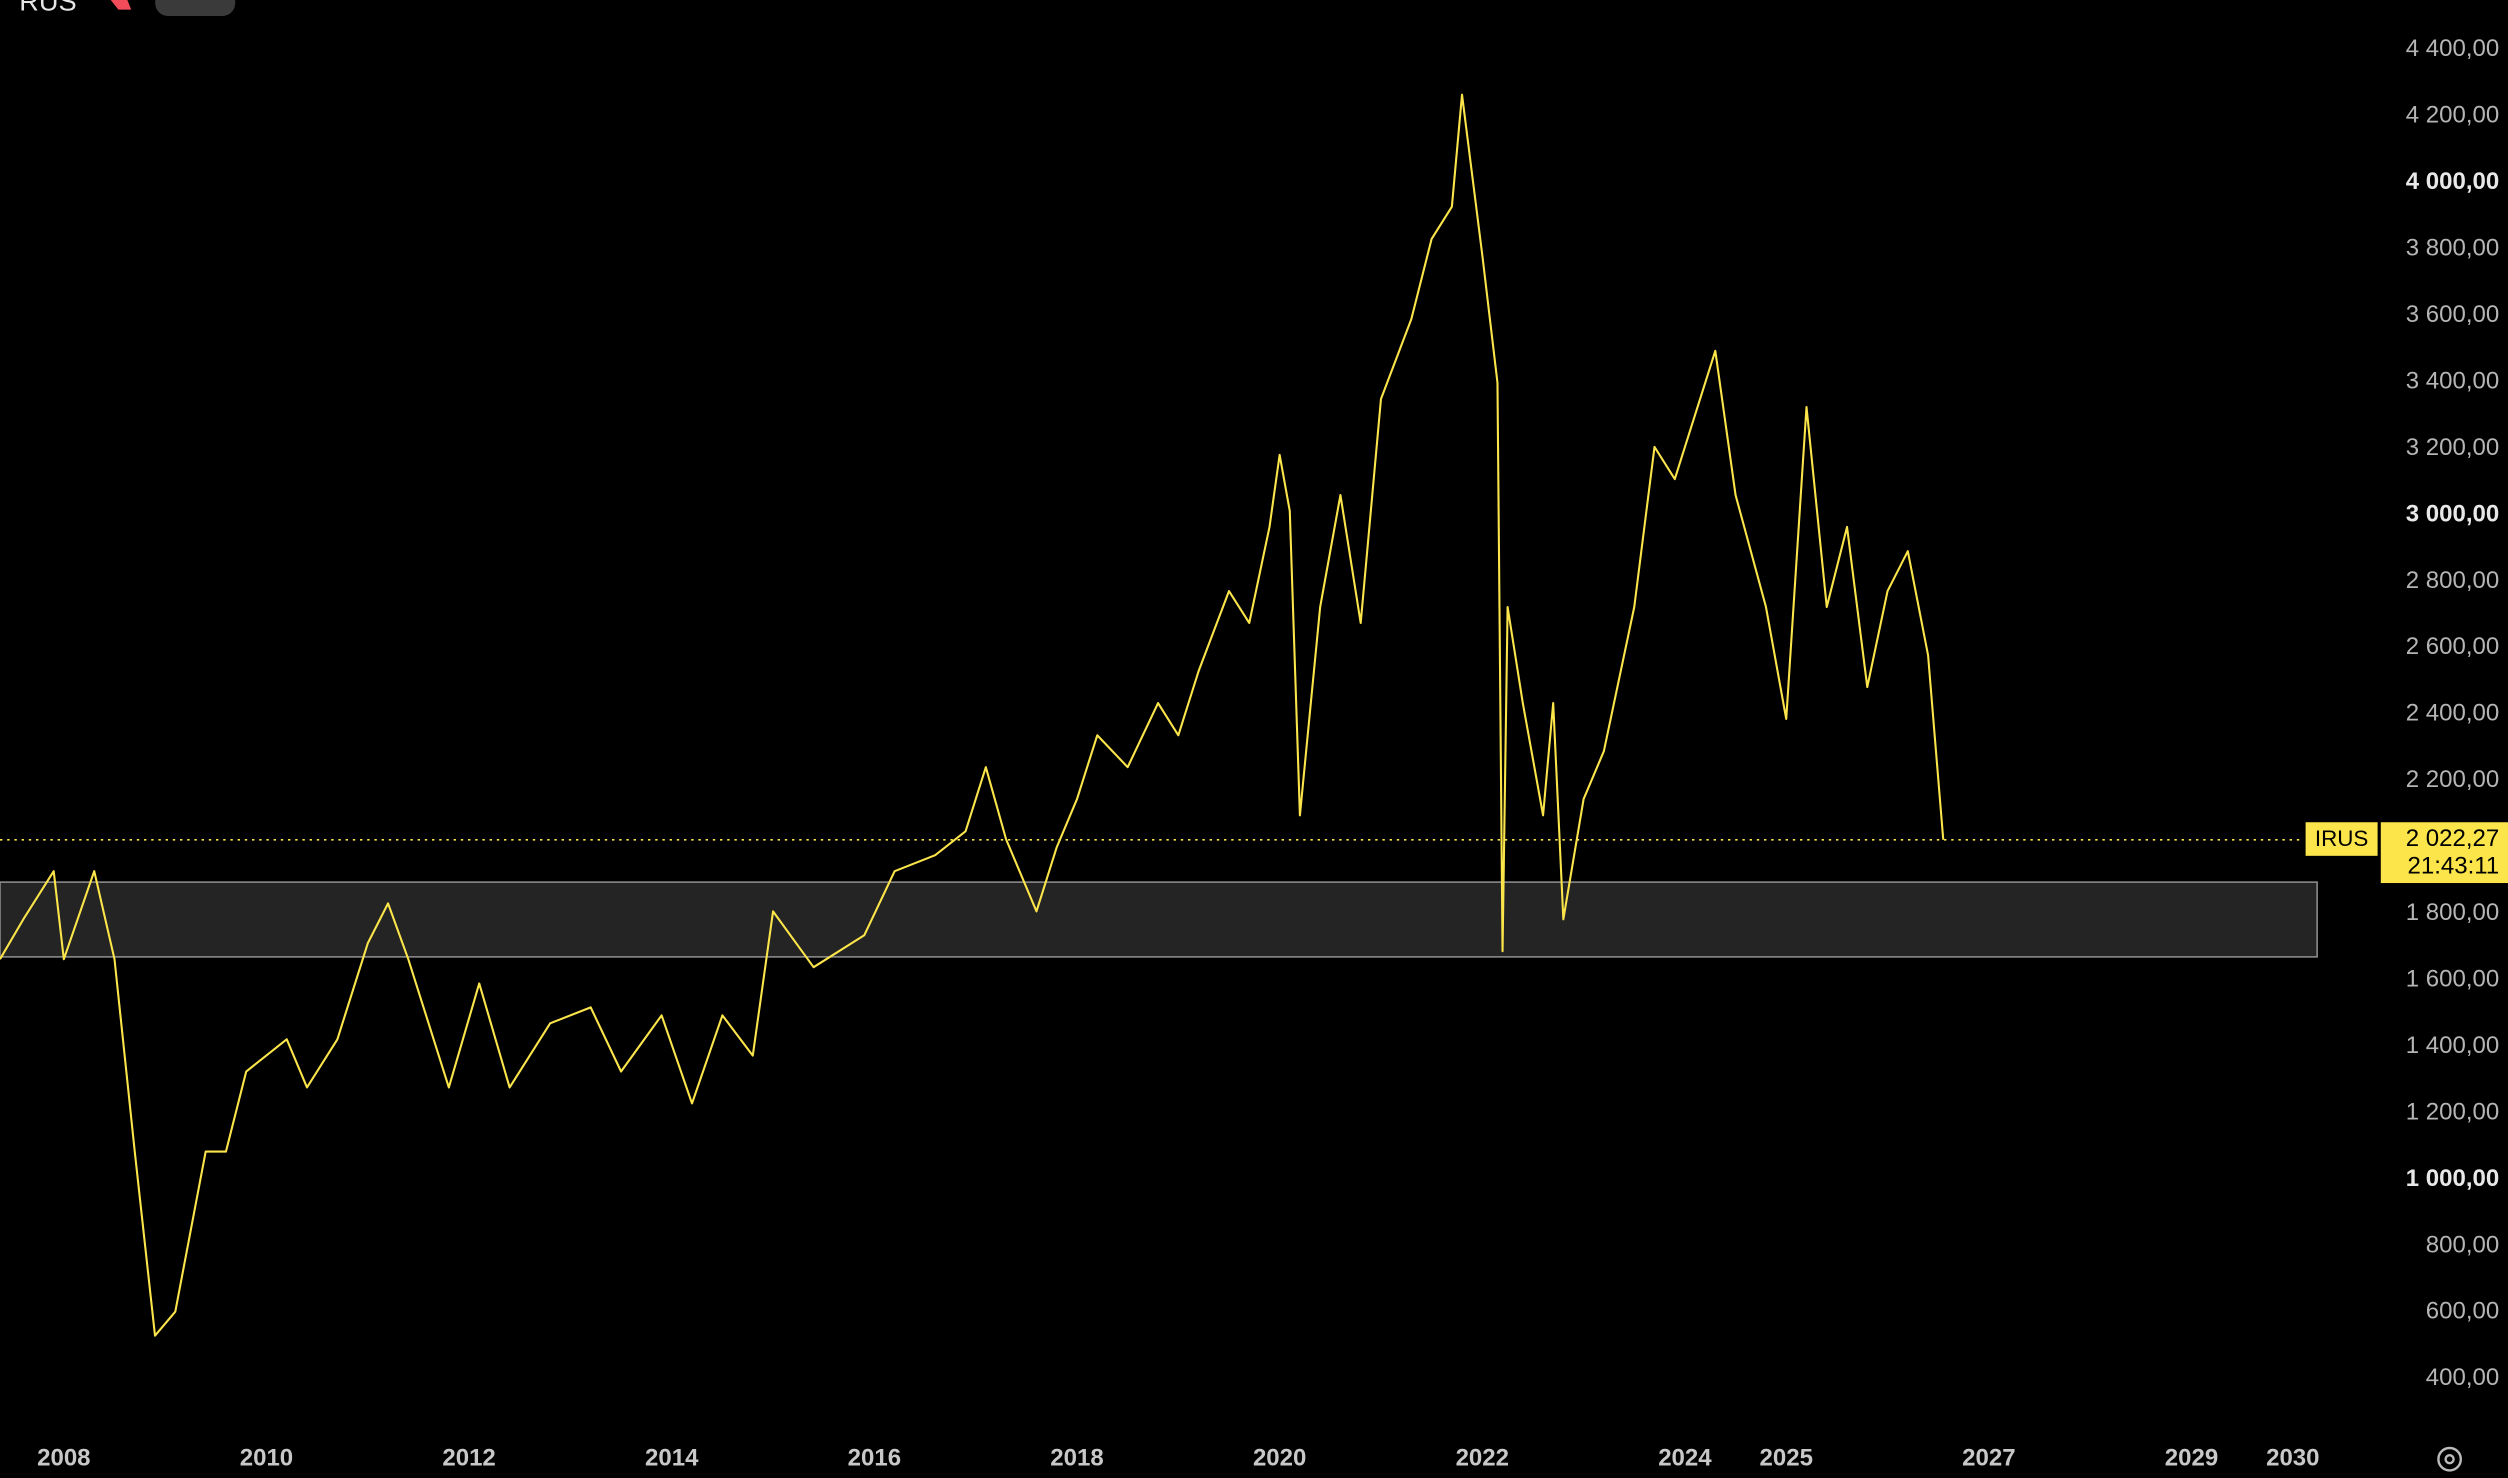  What do you see at coordinates (2462, 1244) in the screenshot?
I see `y-tick-label: 800,00` at bounding box center [2462, 1244].